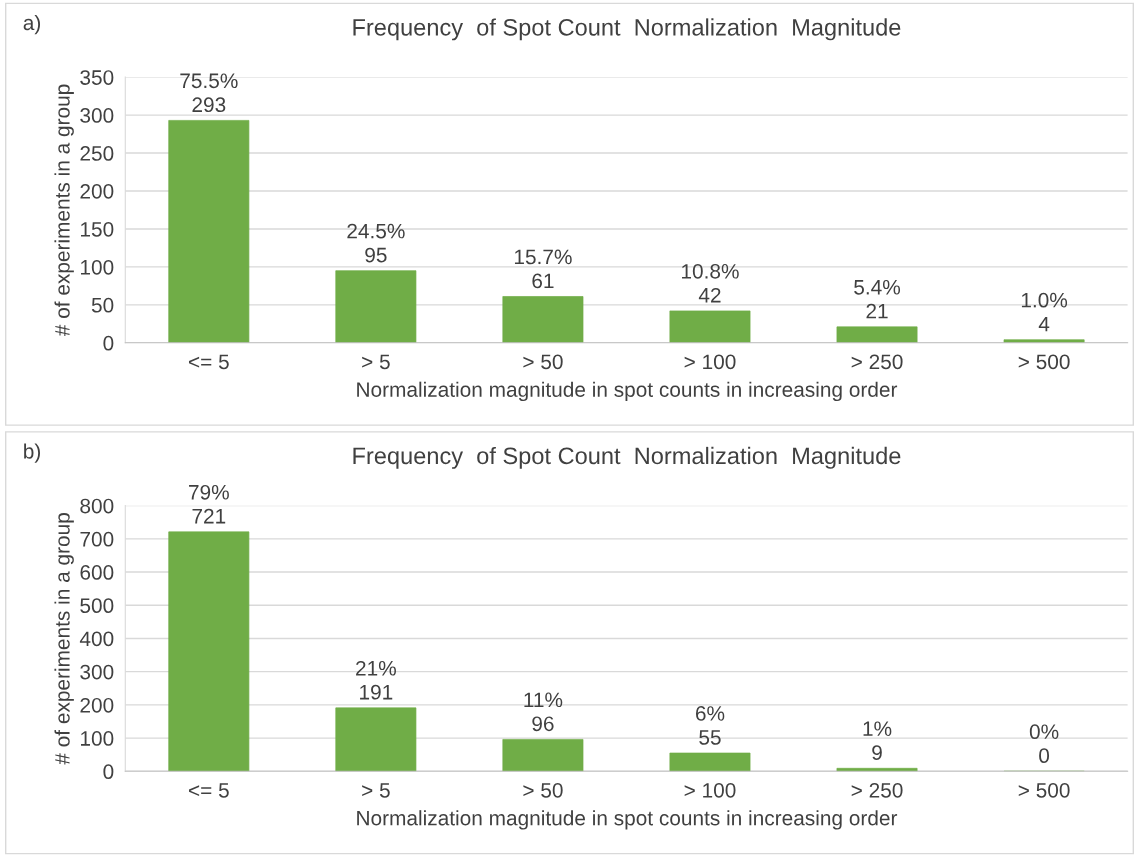 Image resolution: width=1139 pixels, height=857 pixels. Describe the element at coordinates (1044, 744) in the screenshot. I see `data-label: 0% 0` at that location.